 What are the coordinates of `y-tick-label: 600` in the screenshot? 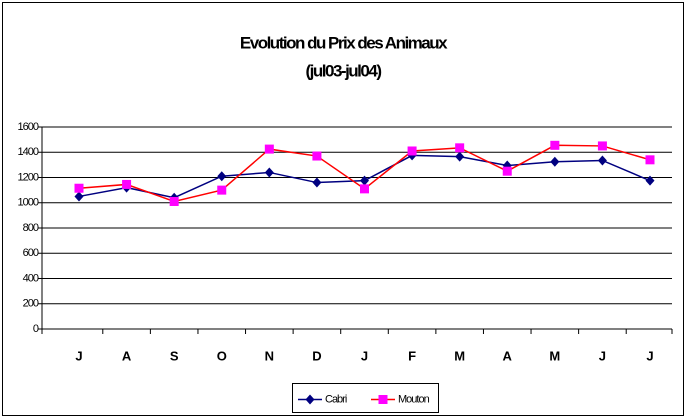 It's located at (31, 253).